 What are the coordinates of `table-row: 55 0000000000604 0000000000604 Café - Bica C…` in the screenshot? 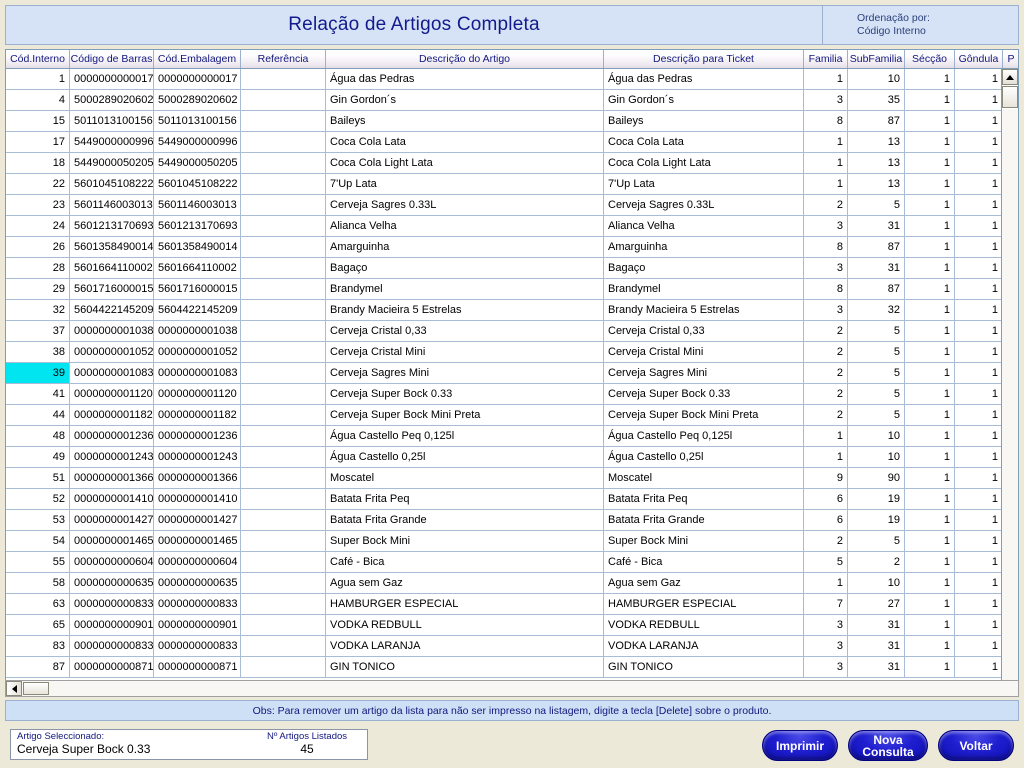 It's located at (512, 562).